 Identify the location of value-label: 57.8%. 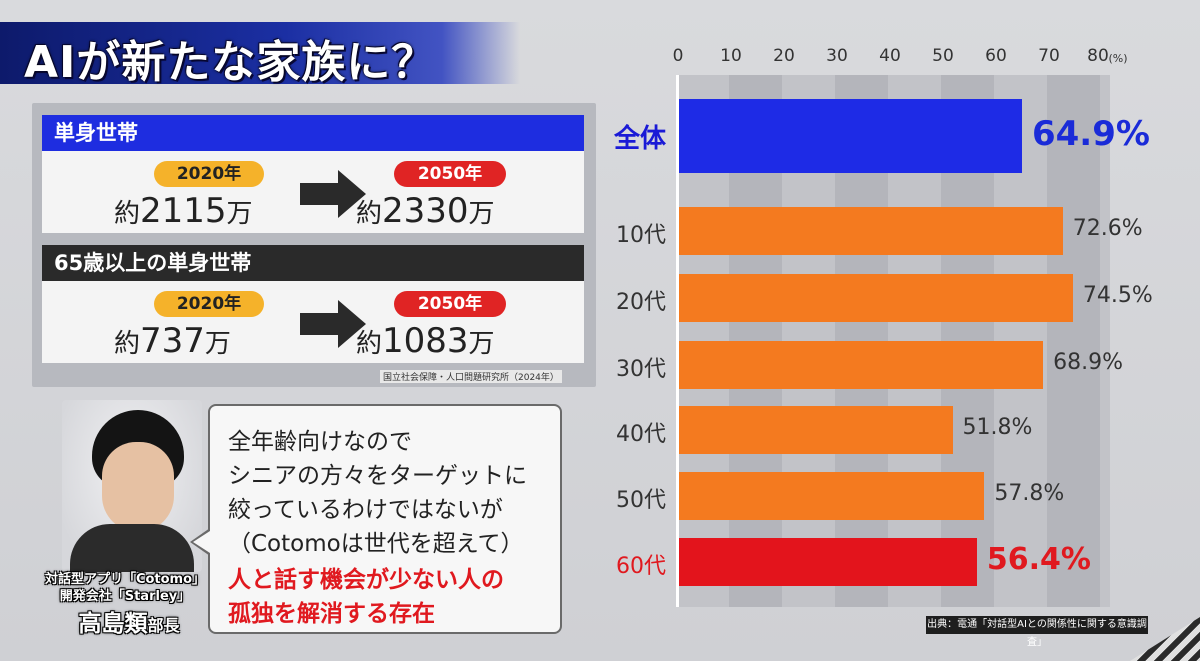
(1029, 493).